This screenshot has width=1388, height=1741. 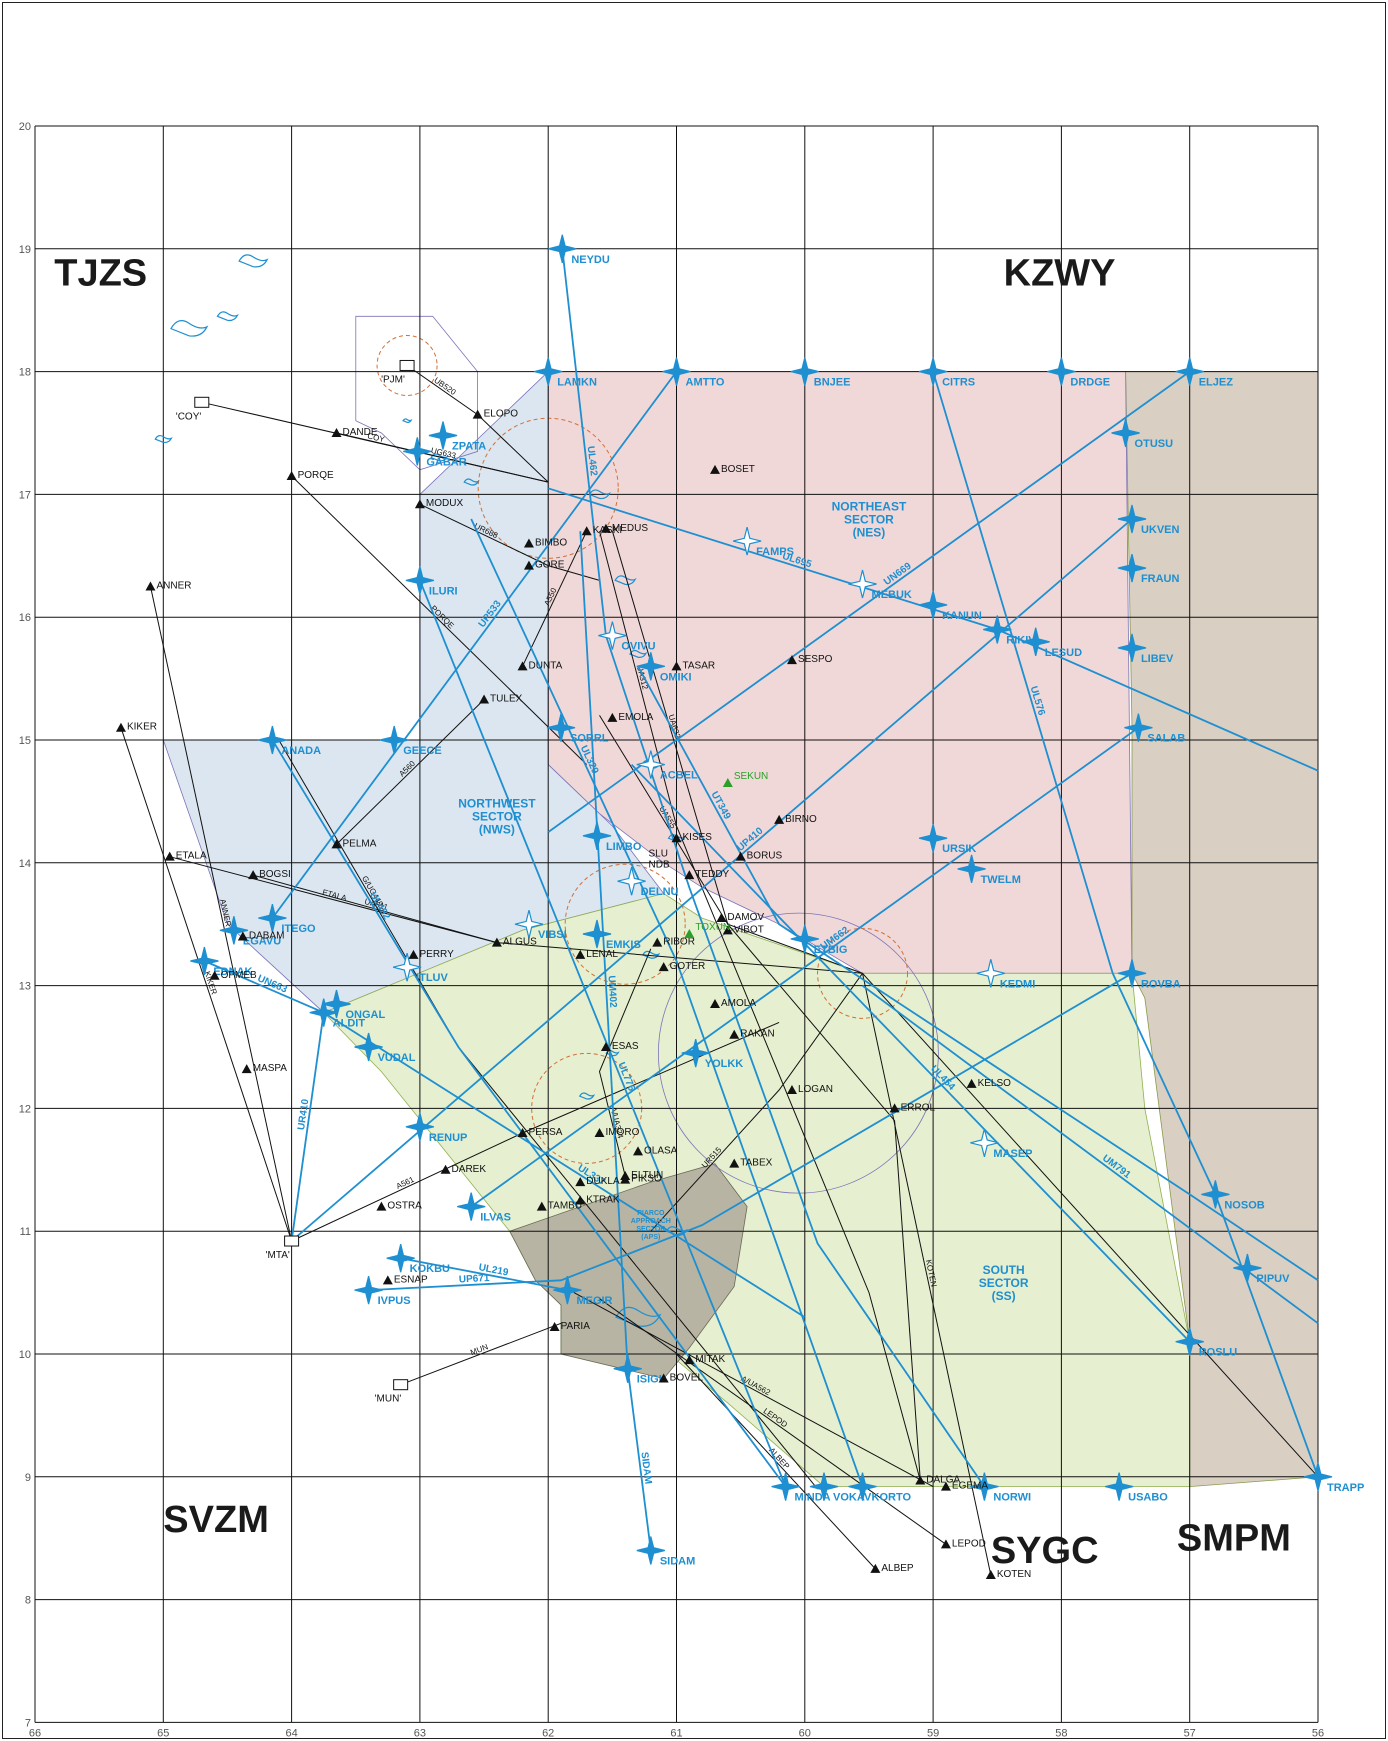 I want to click on fix-label-vokav: VOKAV, so click(x=852, y=1498).